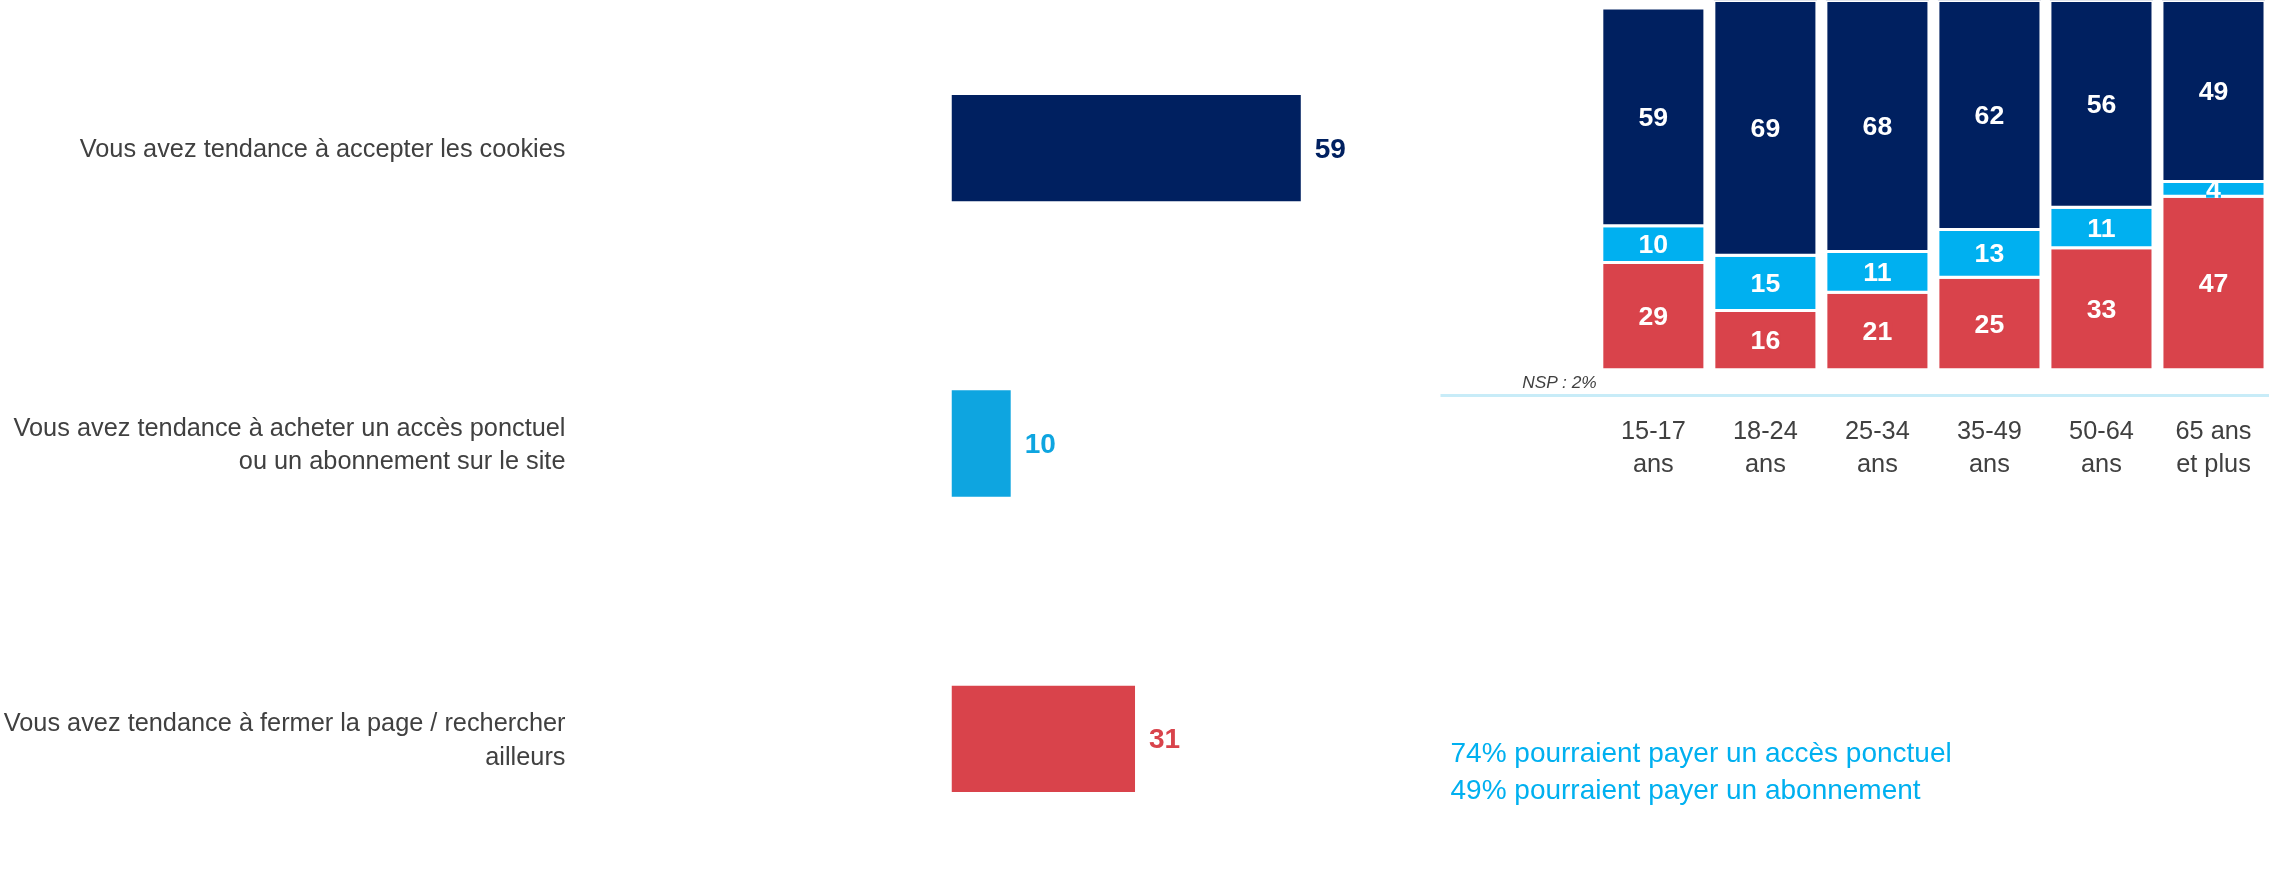  Describe the element at coordinates (1653, 316) in the screenshot. I see `data-label: 29` at that location.